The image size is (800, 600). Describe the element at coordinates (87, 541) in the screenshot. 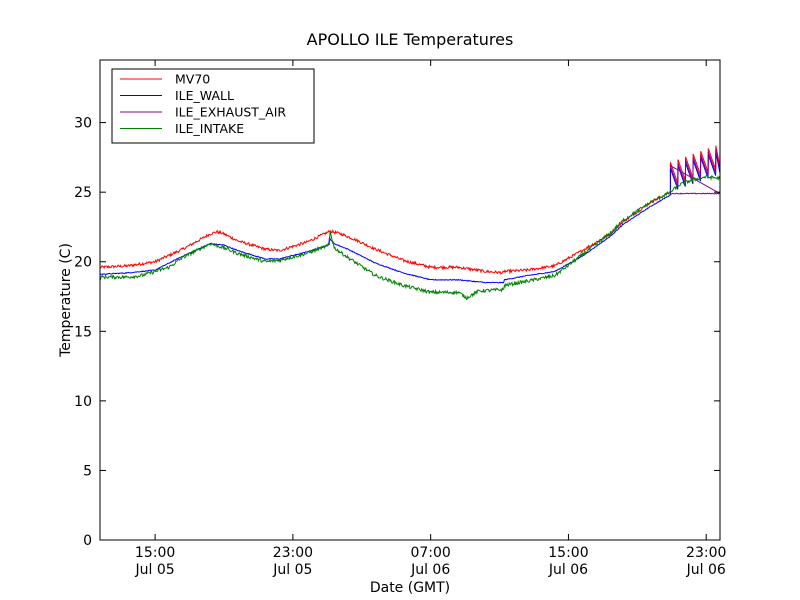

I see `y-tick-label: 0` at that location.